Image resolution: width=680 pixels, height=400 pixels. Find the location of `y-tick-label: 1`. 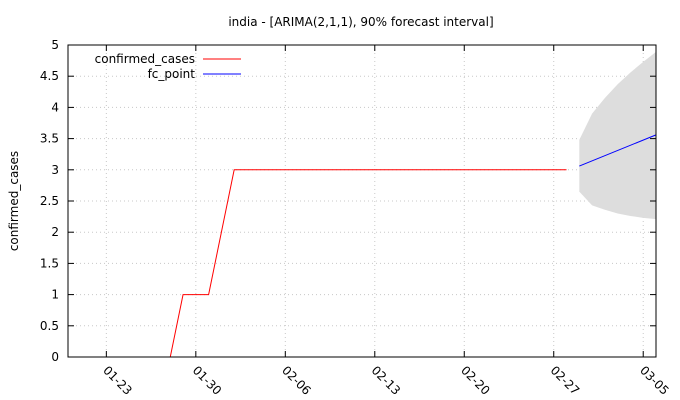

y-tick-label: 1 is located at coordinates (55, 295).